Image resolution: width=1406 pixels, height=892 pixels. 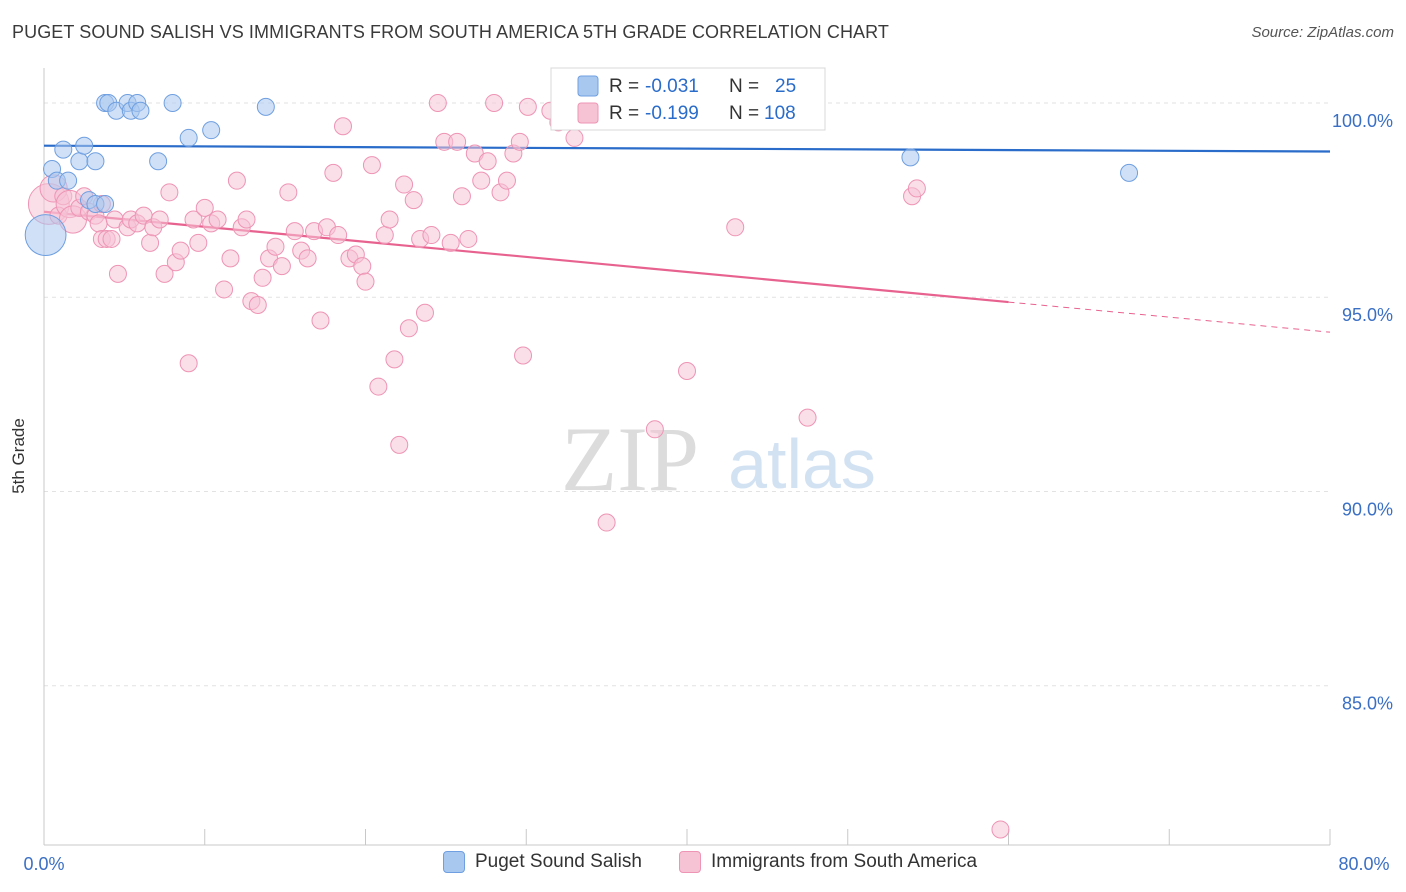 I want to click on source-label: Source: ZipAtlas.com, so click(x=1322, y=32).